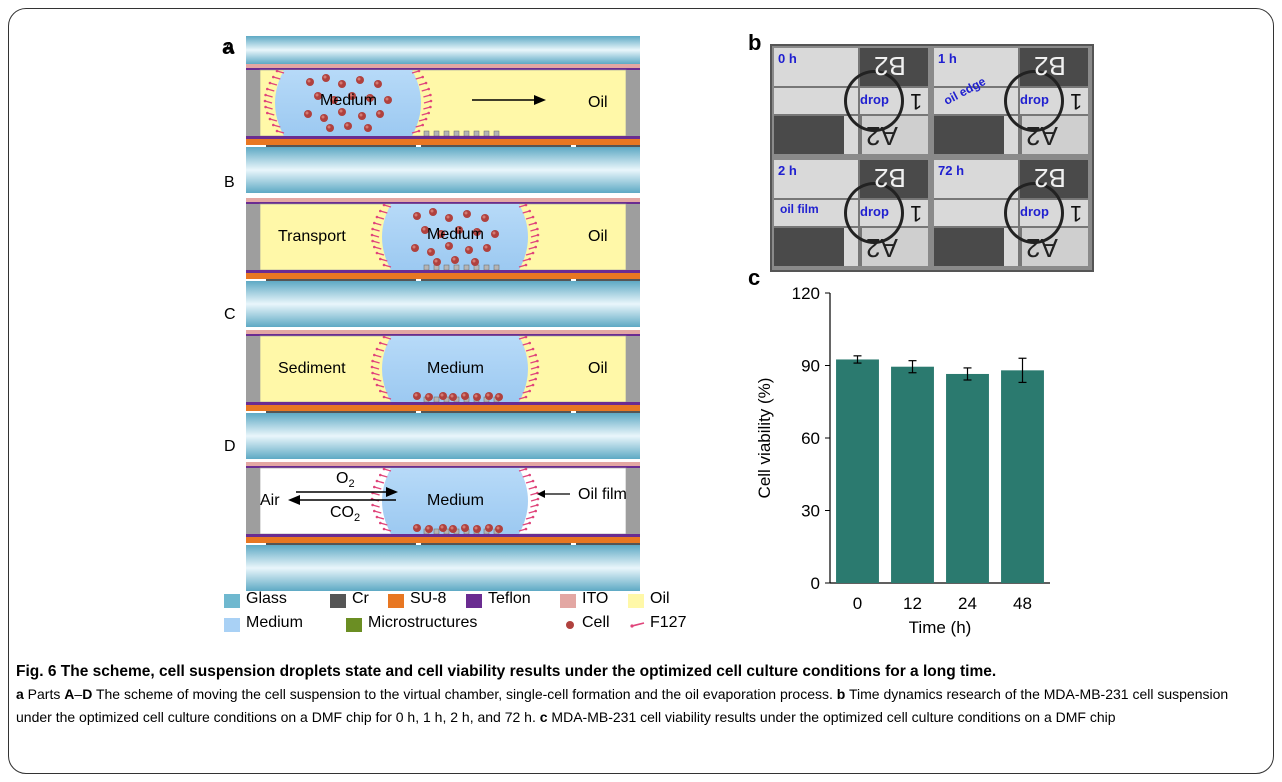  Describe the element at coordinates (230, 446) in the screenshot. I see `stage-letter: D` at that location.